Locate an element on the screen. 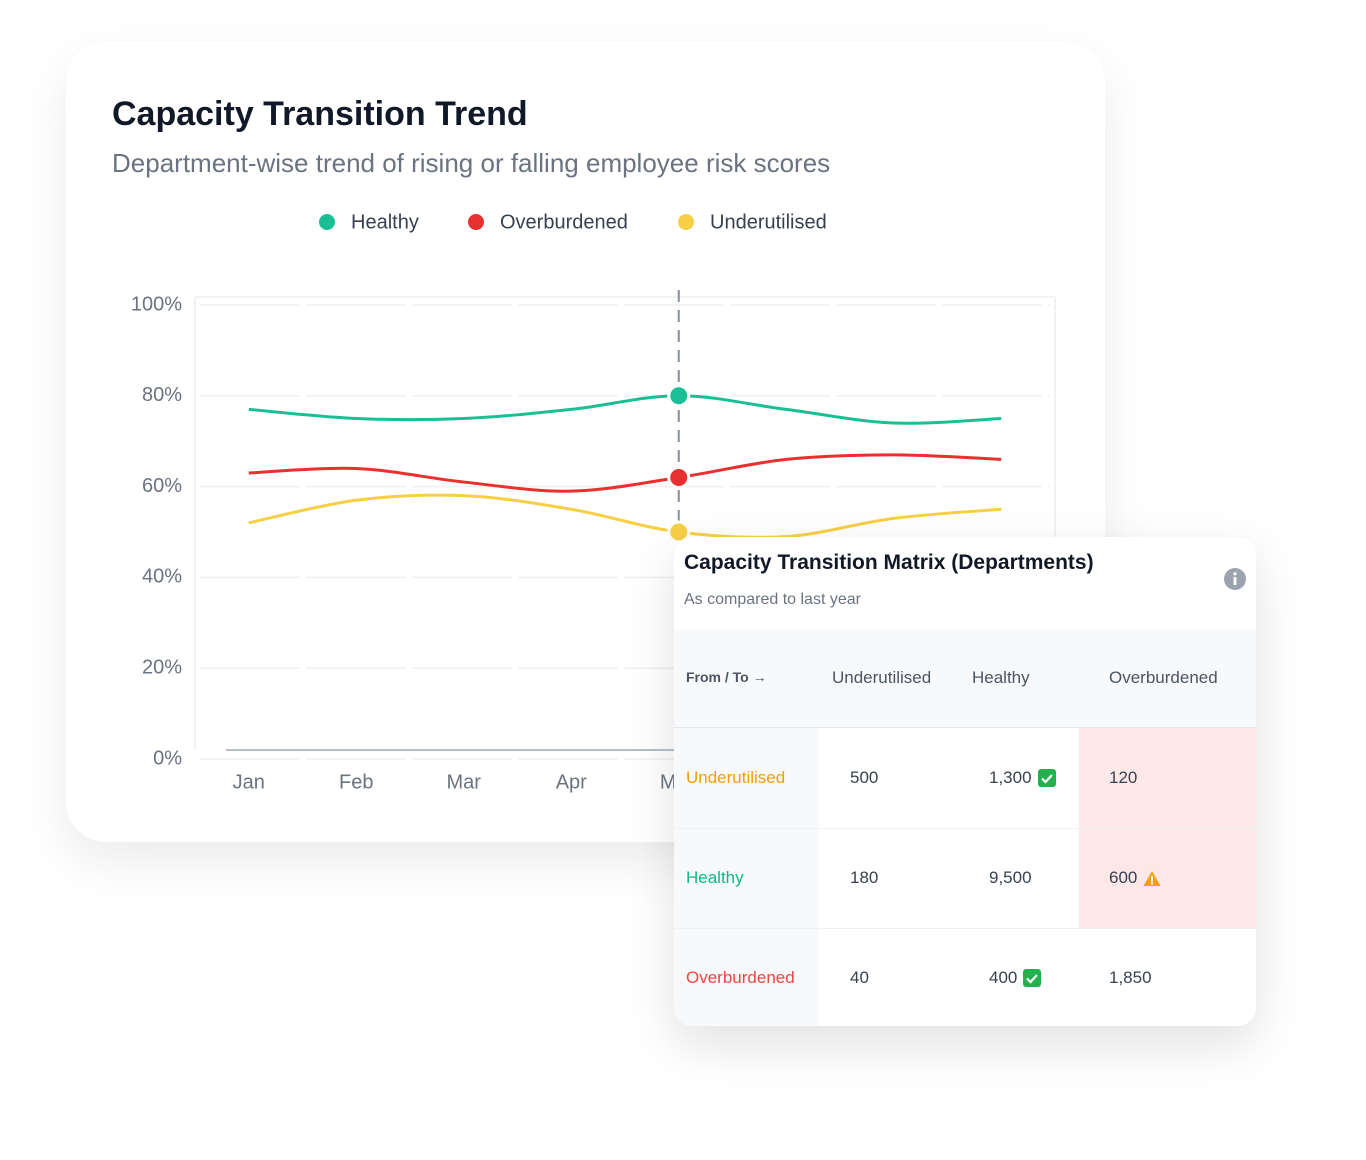 The width and height of the screenshot is (1366, 1160). cell: 120 is located at coordinates (1123, 777).